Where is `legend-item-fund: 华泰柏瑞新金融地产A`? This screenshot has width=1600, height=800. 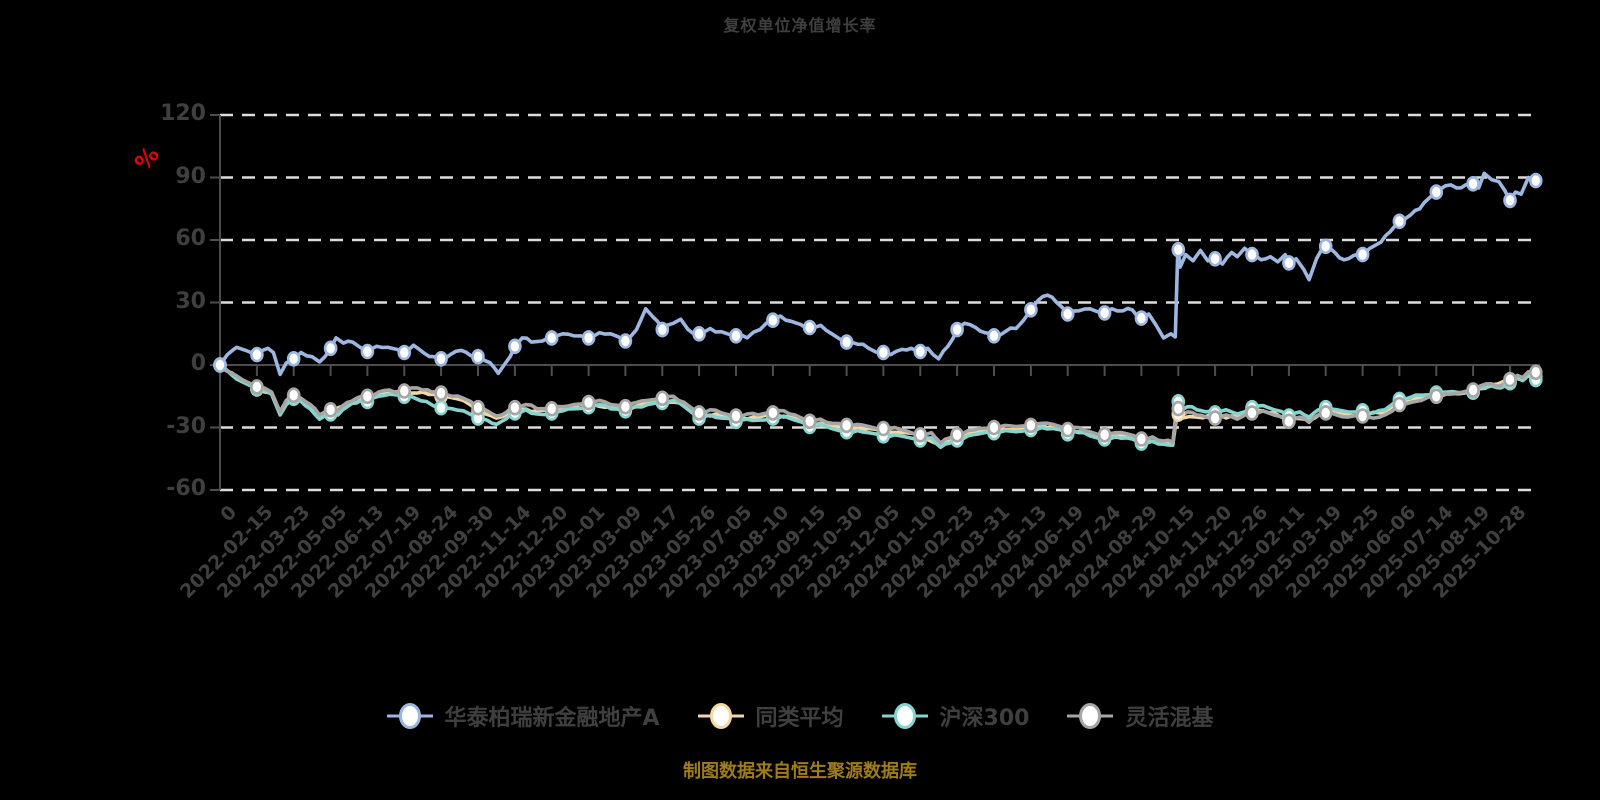 legend-item-fund: 华泰柏瑞新金融地产A is located at coordinates (523, 716).